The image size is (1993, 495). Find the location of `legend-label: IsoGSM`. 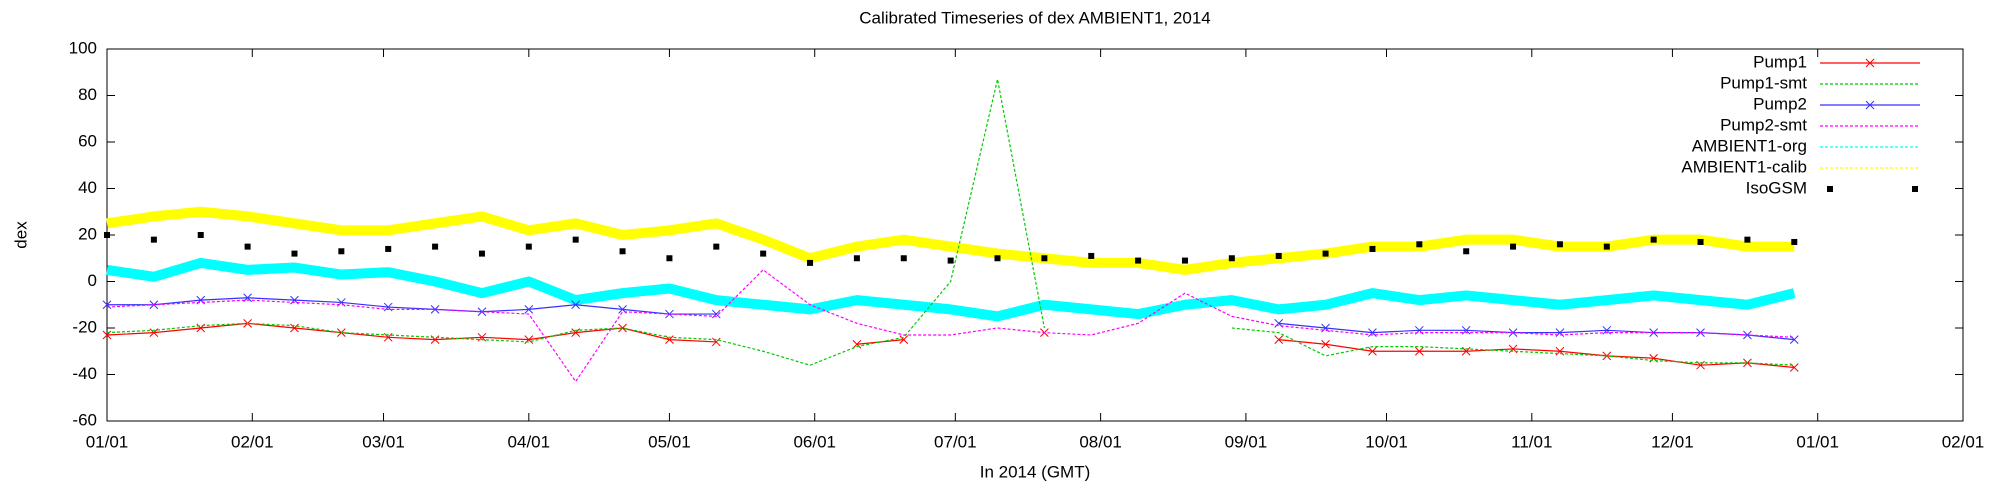

legend-label: IsoGSM is located at coordinates (1776, 187).